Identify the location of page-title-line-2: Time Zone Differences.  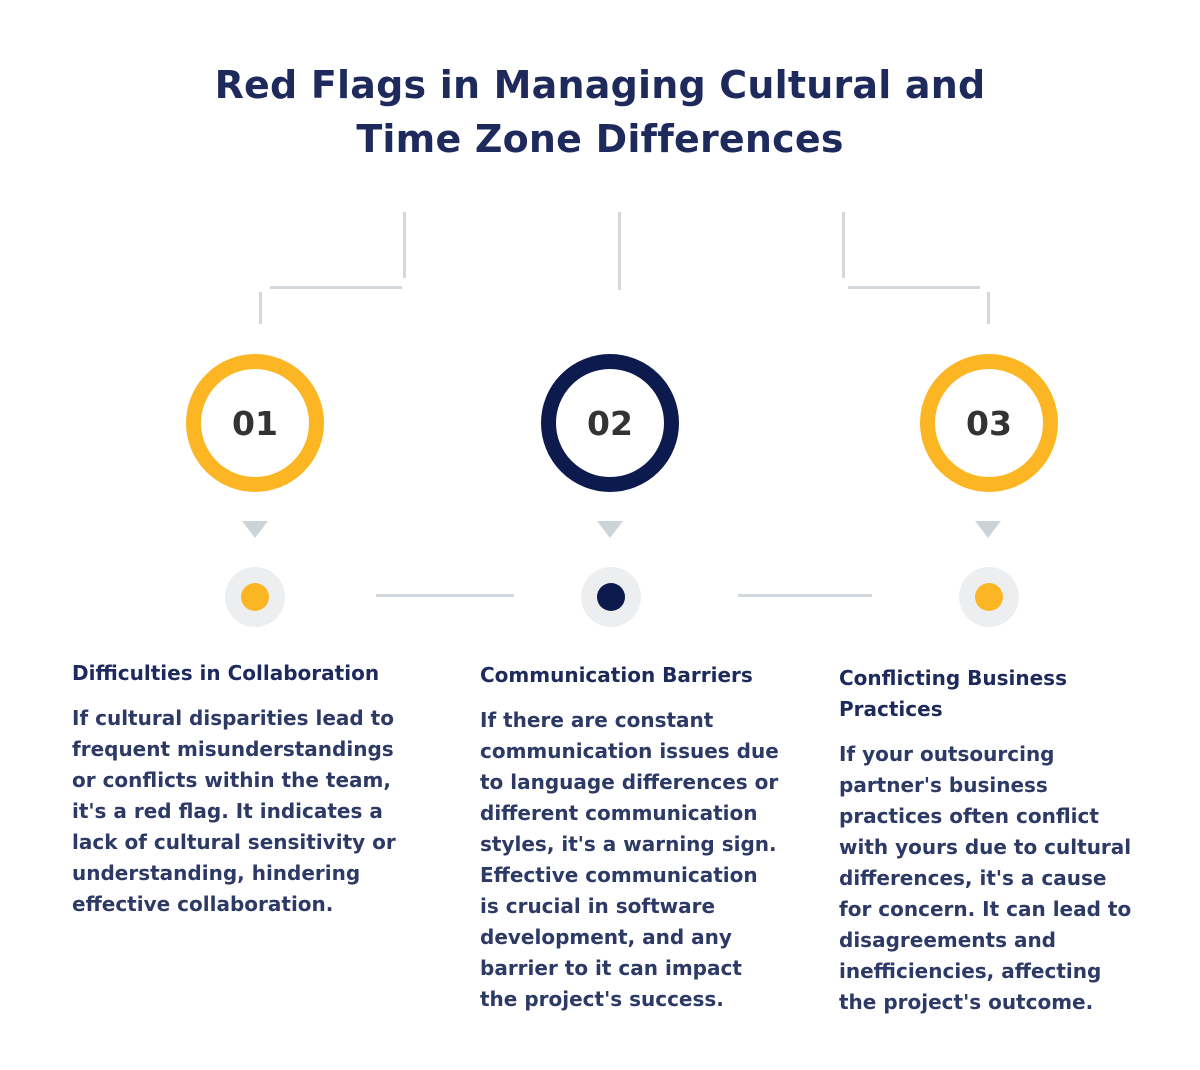
(600, 139).